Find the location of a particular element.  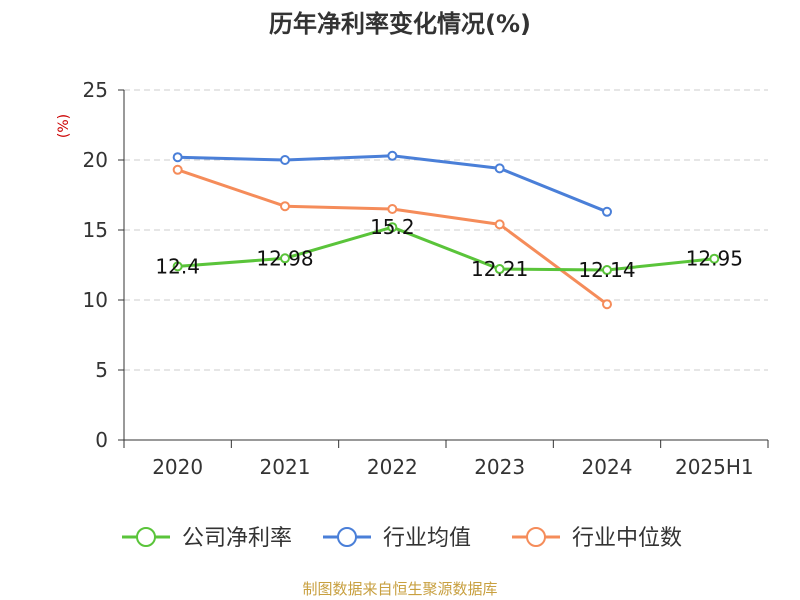

data-label: 12.95 is located at coordinates (714, 259).